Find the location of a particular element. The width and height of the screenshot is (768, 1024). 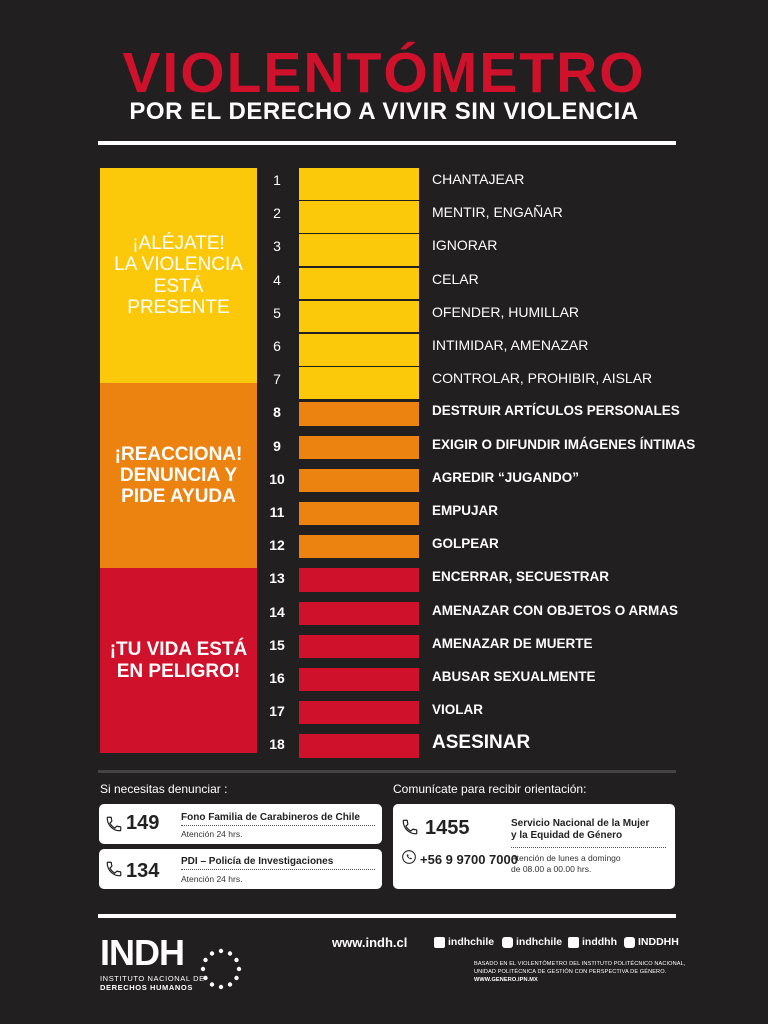

whatsapp-icon is located at coordinates (409, 857).